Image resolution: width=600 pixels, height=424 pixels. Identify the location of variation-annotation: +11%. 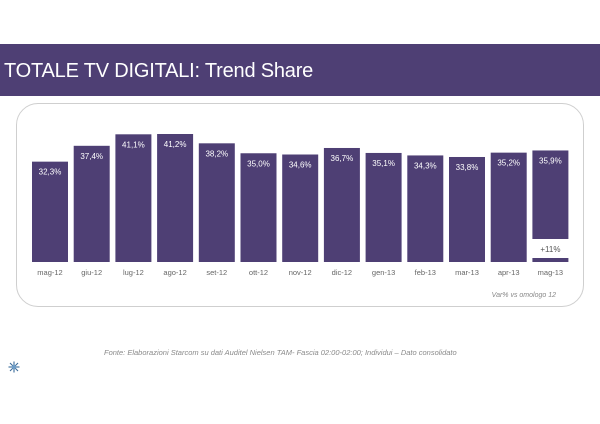
(550, 249).